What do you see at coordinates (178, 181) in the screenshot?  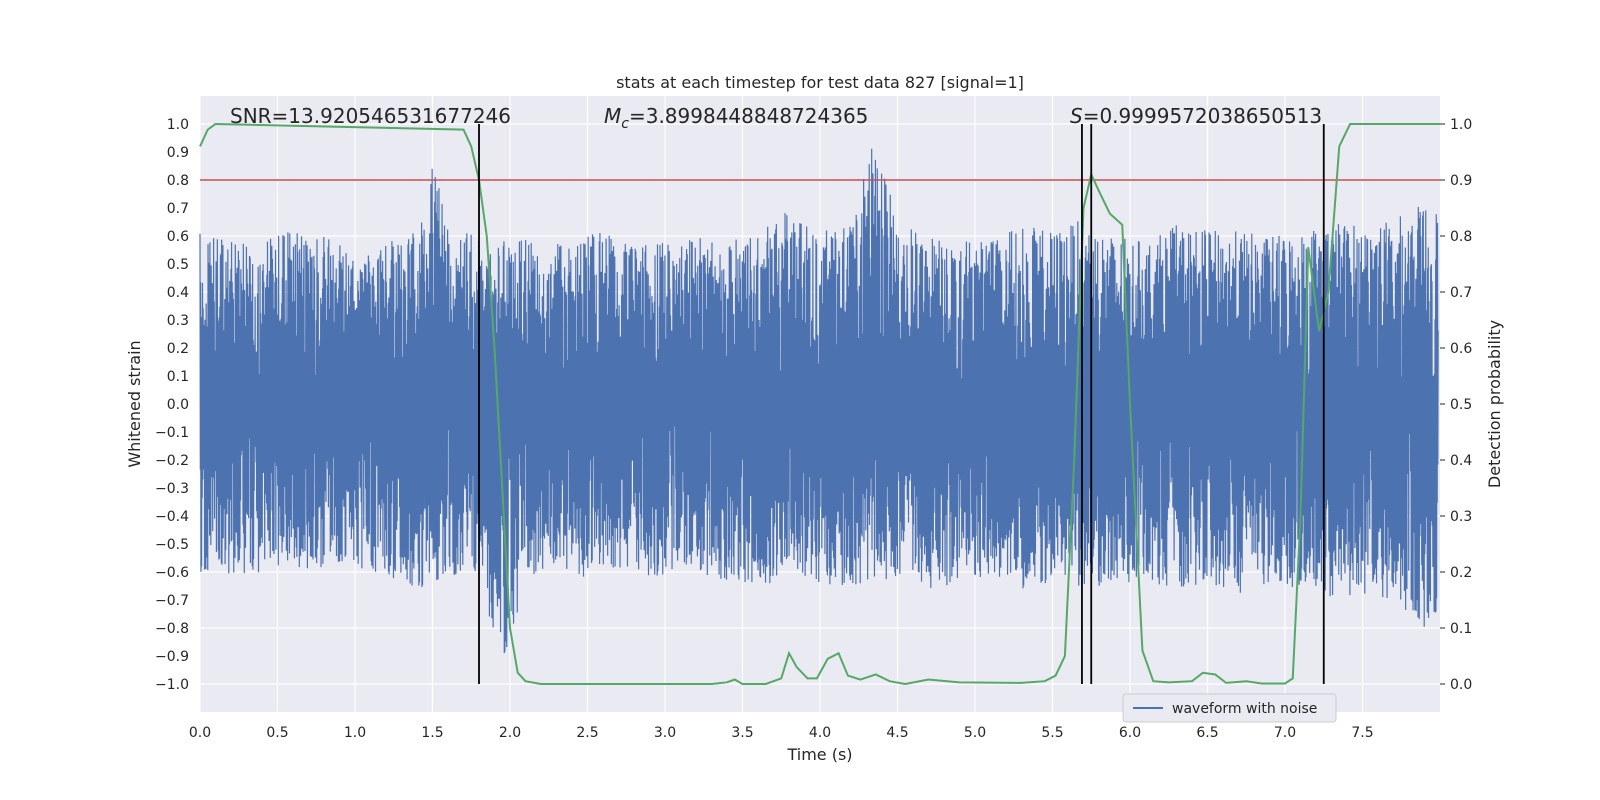 I see `left-y-tick-label: 0.8` at bounding box center [178, 181].